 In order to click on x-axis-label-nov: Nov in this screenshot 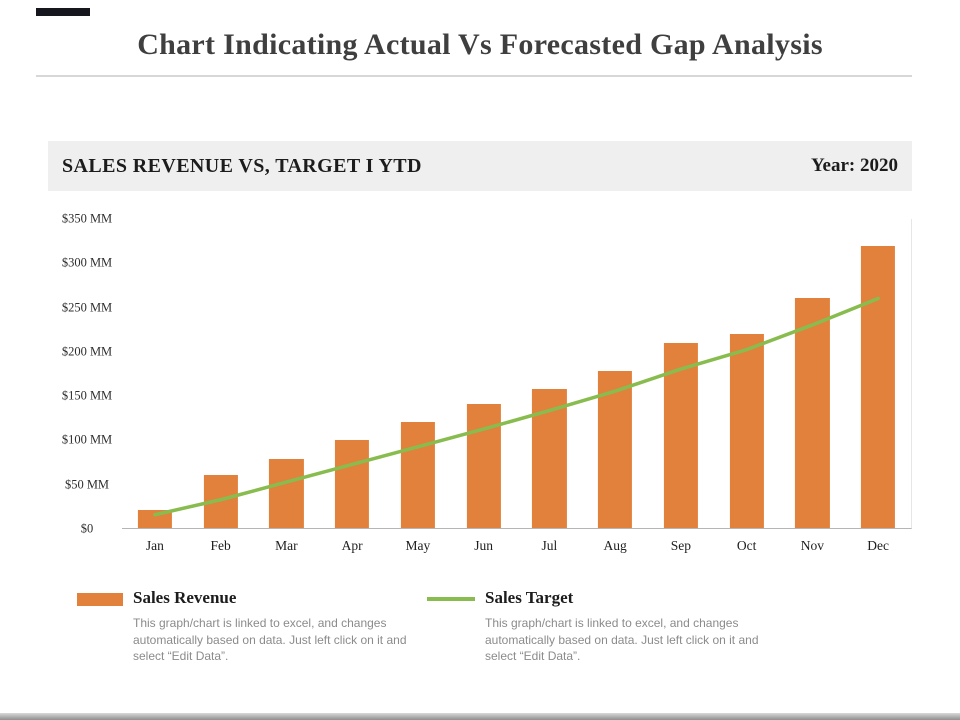, I will do `click(812, 545)`.